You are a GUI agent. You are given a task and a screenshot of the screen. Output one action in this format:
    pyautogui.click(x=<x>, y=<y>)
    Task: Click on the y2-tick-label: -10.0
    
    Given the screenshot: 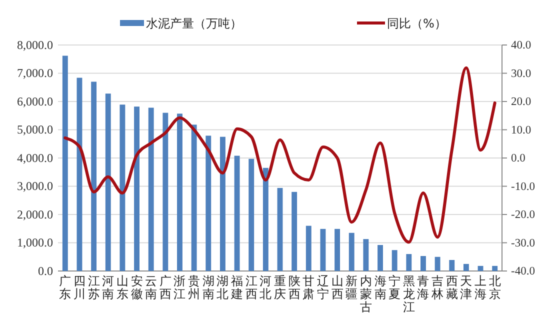 What is the action you would take?
    pyautogui.click(x=523, y=186)
    